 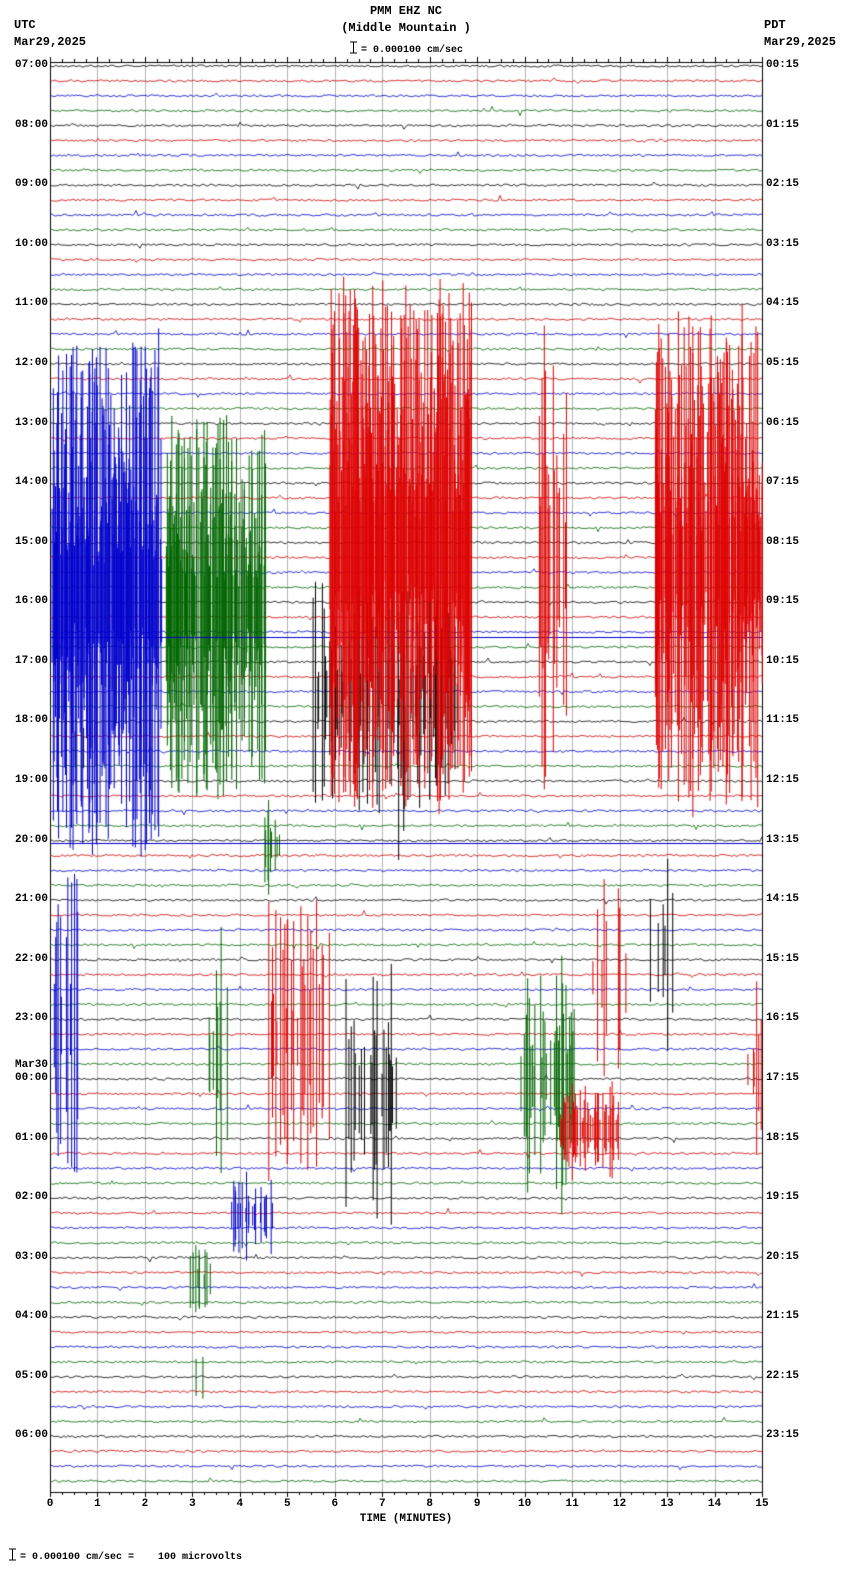 I want to click on scale-line: = 0.000100 cm/sec, so click(x=406, y=48).